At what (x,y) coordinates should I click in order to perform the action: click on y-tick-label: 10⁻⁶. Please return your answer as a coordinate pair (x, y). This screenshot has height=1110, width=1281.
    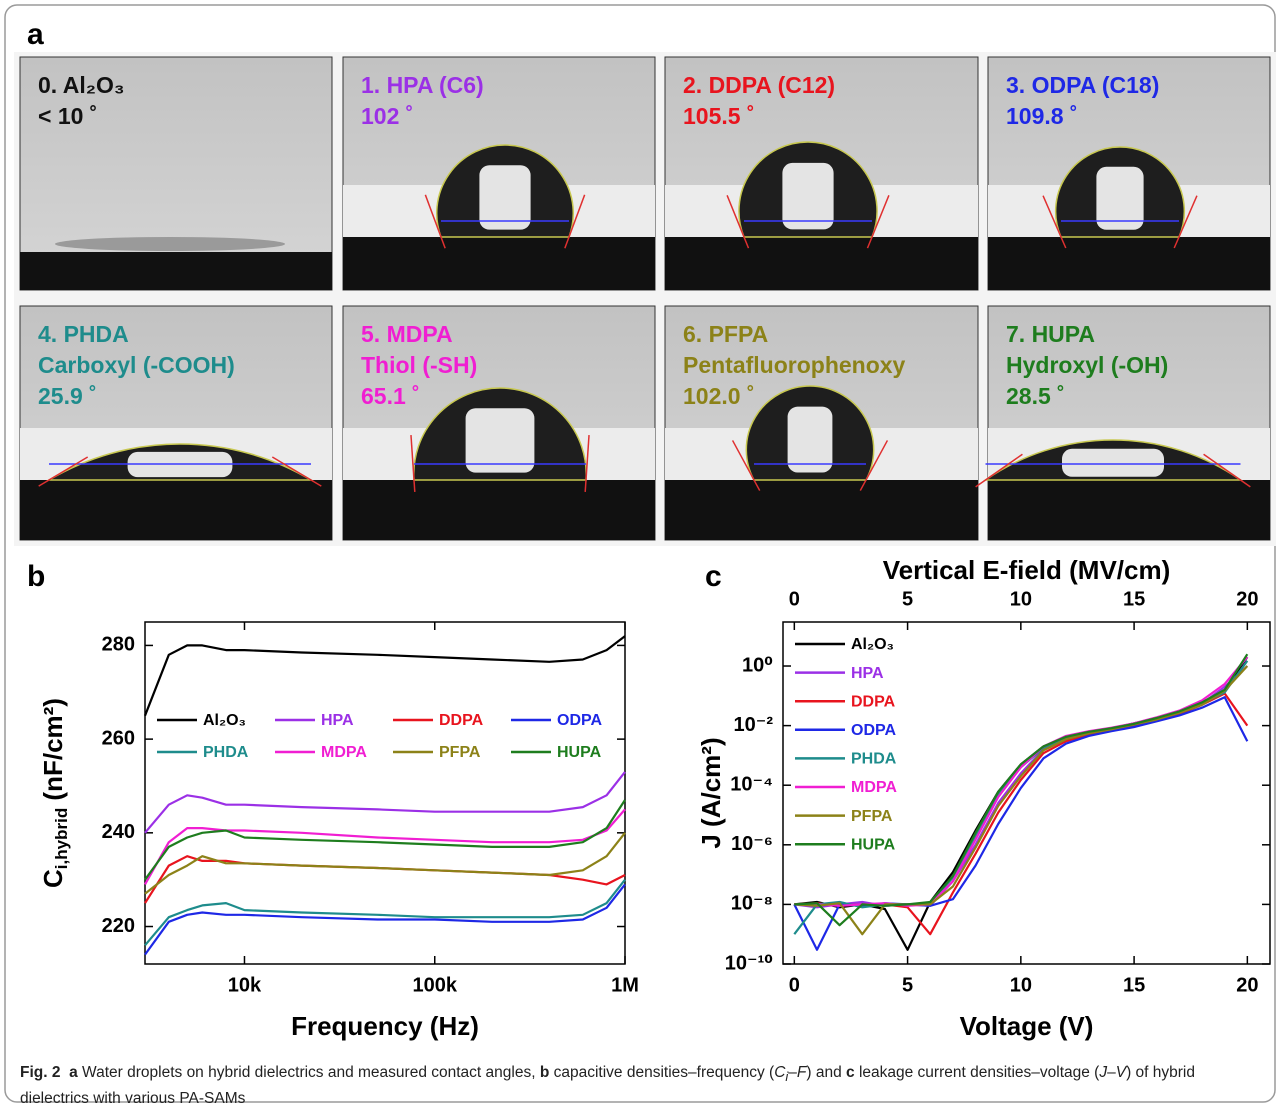
    Looking at the image, I should click on (752, 844).